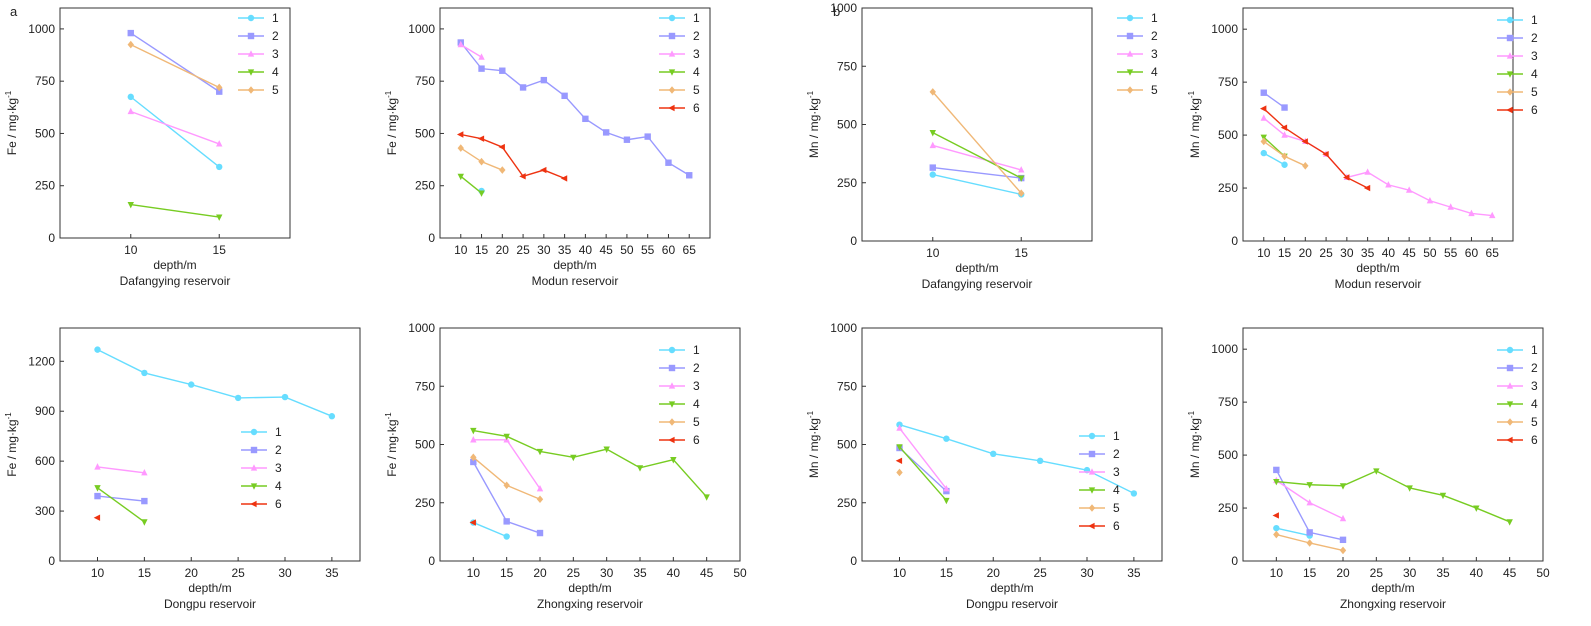  Describe the element at coordinates (590, 604) in the screenshot. I see `chart-title: Zhongxing reservoir` at that location.